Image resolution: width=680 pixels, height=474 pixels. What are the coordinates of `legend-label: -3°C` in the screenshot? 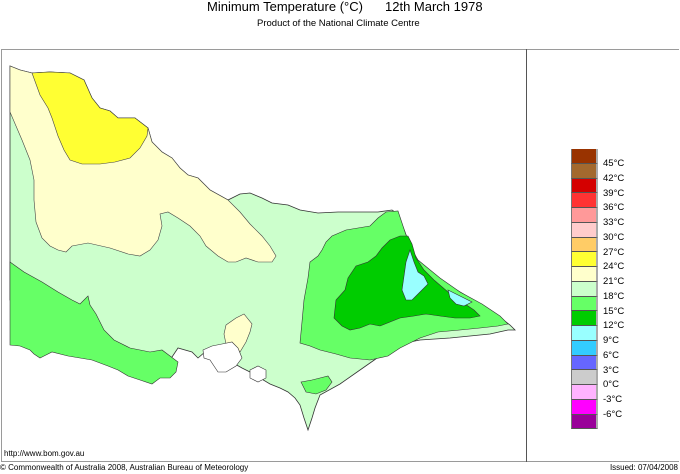 It's located at (613, 399).